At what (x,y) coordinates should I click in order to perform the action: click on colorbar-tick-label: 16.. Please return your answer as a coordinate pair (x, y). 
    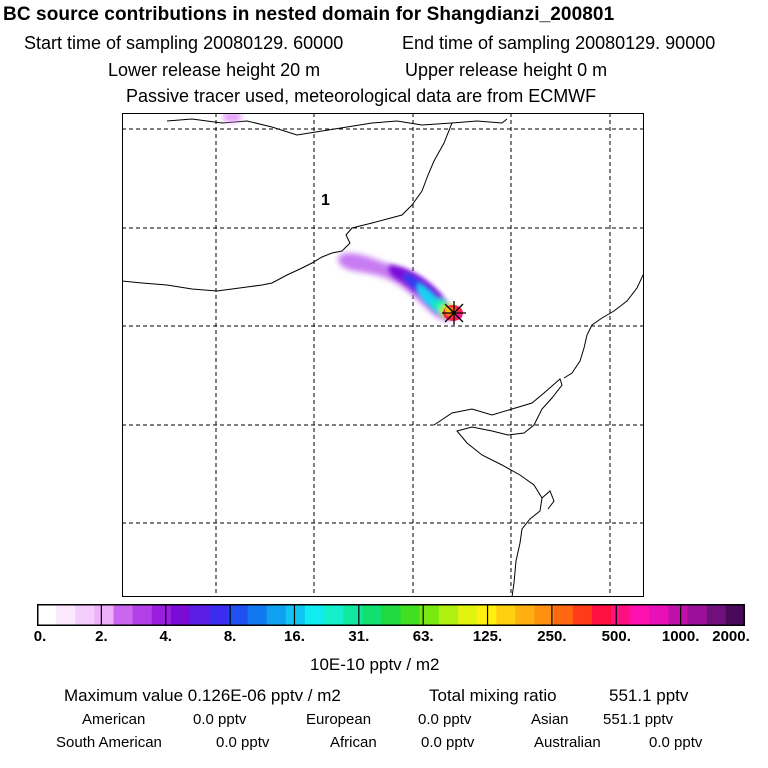
    Looking at the image, I should click on (294, 636).